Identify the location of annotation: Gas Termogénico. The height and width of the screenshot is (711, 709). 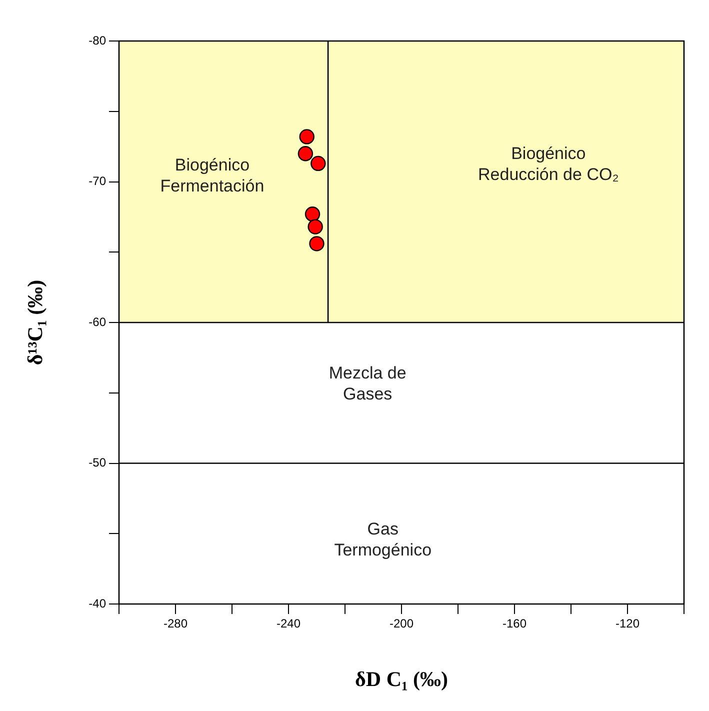
(383, 540).